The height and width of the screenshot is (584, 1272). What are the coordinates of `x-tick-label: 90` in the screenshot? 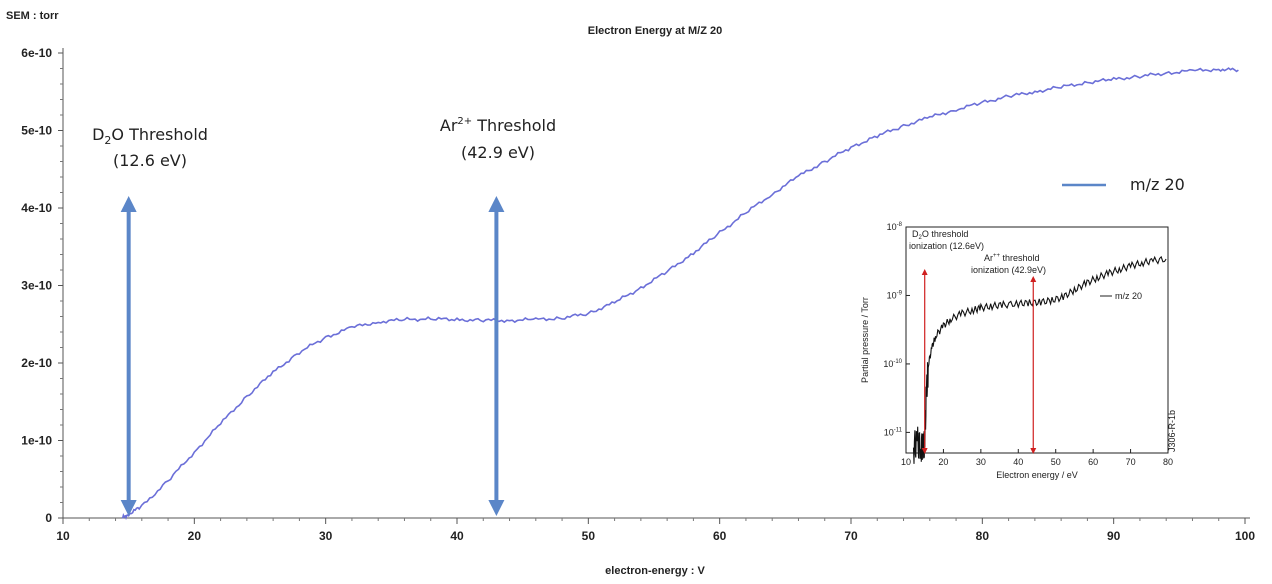 It's located at (1114, 536).